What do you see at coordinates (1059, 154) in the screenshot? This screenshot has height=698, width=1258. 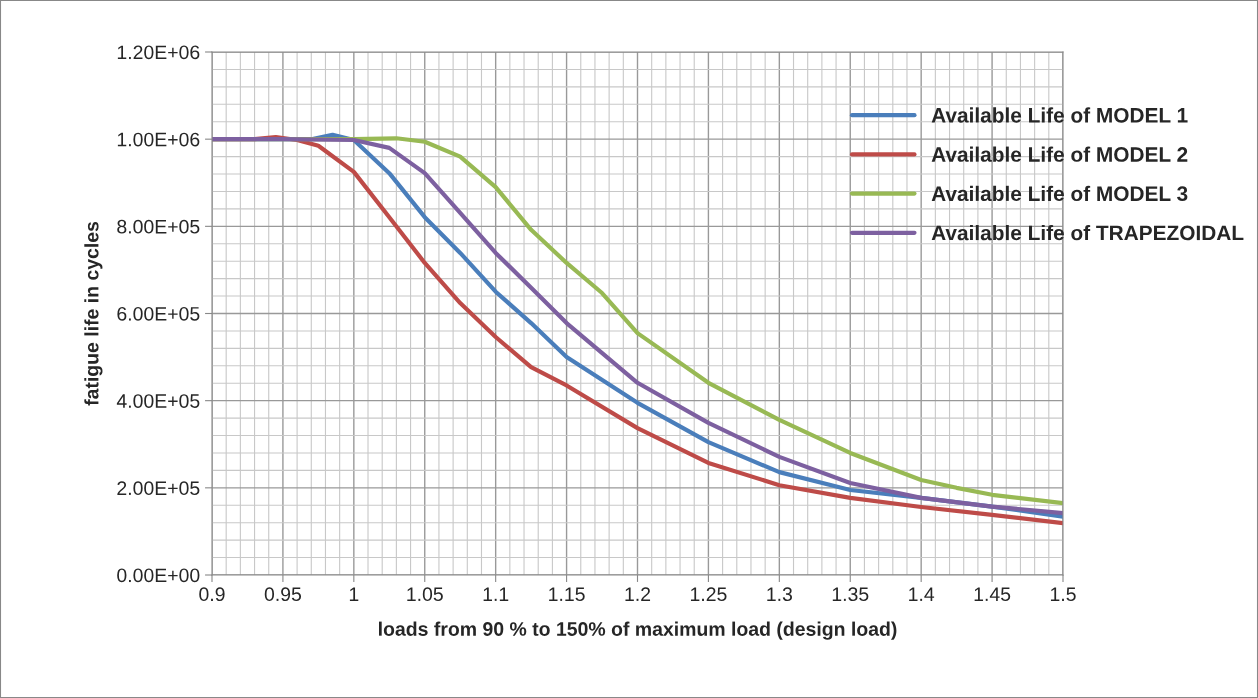 I see `legend-label: Available Life of MODEL 2` at bounding box center [1059, 154].